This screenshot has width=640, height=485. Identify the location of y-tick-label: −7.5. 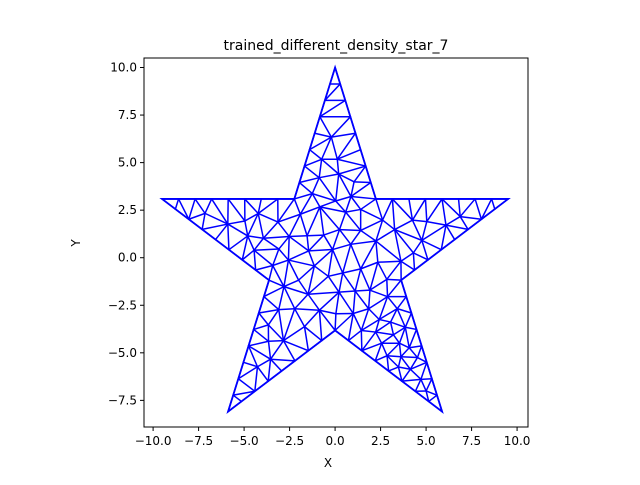
(122, 400).